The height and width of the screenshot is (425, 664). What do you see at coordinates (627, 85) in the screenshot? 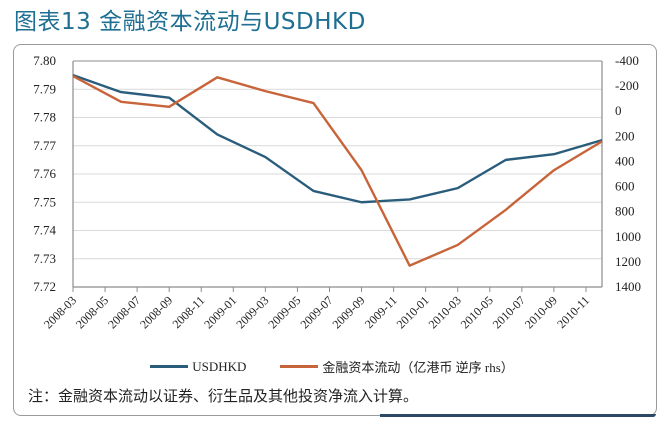
I see `right-axis-tick-label: -200` at bounding box center [627, 85].